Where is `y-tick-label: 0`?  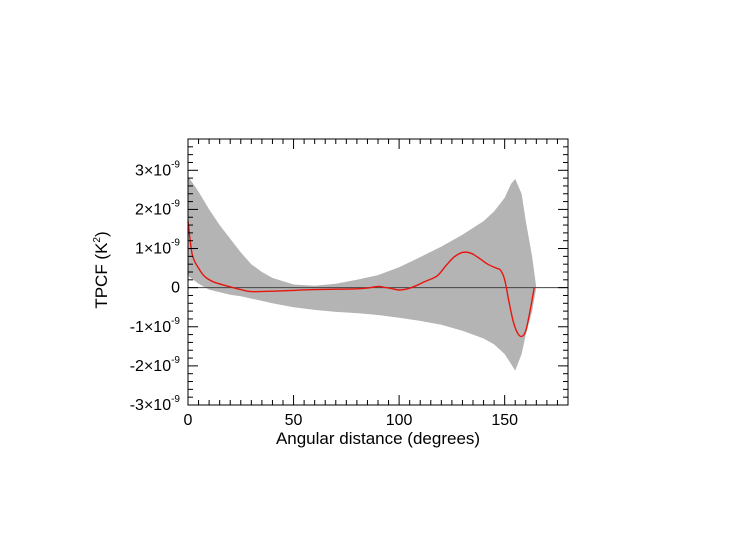 y-tick-label: 0 is located at coordinates (175, 288).